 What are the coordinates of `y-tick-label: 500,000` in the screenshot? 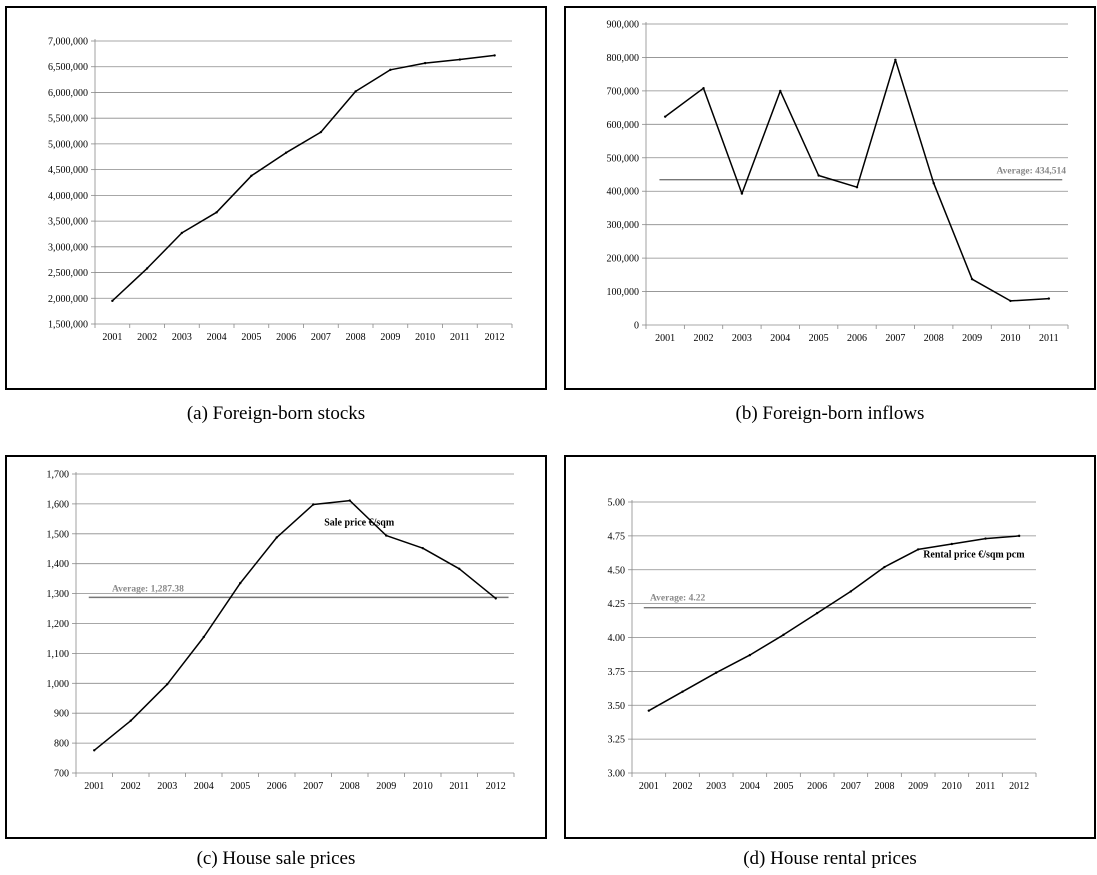 It's located at (623, 158).